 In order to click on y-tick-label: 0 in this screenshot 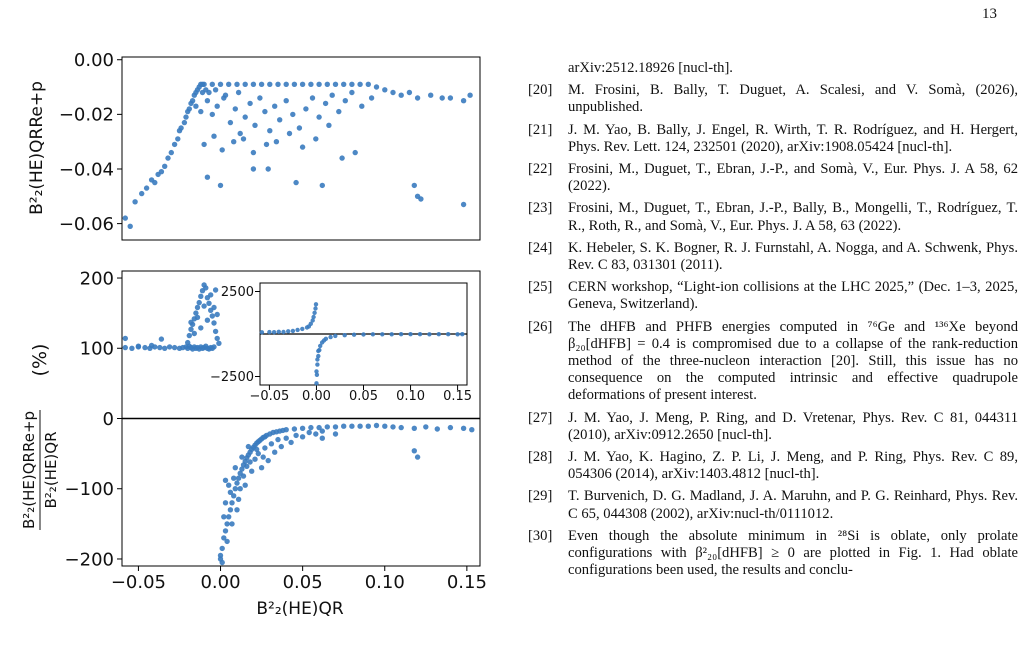, I will do `click(108, 419)`.